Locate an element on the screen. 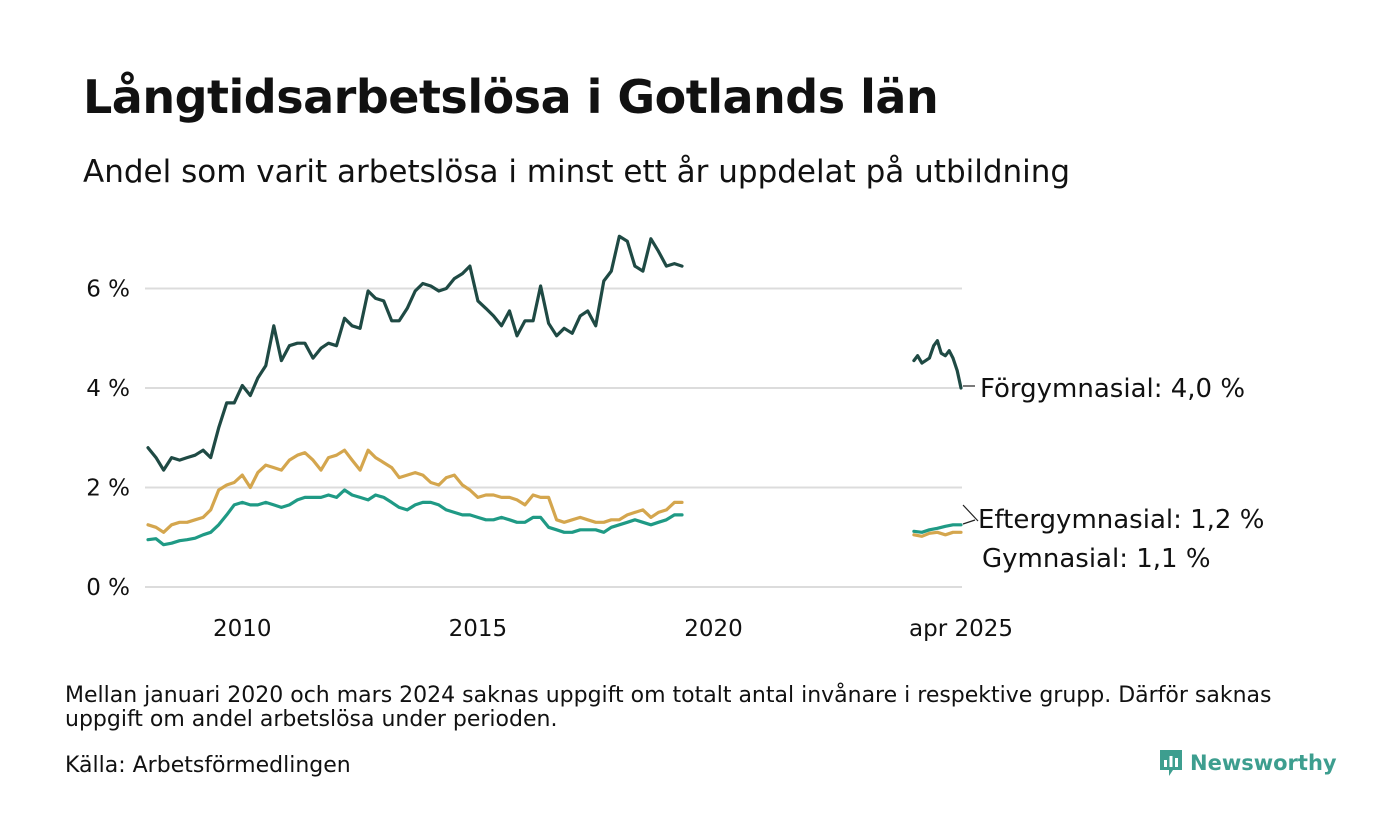 The image size is (1400, 840). y-tick-label: 4 % is located at coordinates (108, 389).